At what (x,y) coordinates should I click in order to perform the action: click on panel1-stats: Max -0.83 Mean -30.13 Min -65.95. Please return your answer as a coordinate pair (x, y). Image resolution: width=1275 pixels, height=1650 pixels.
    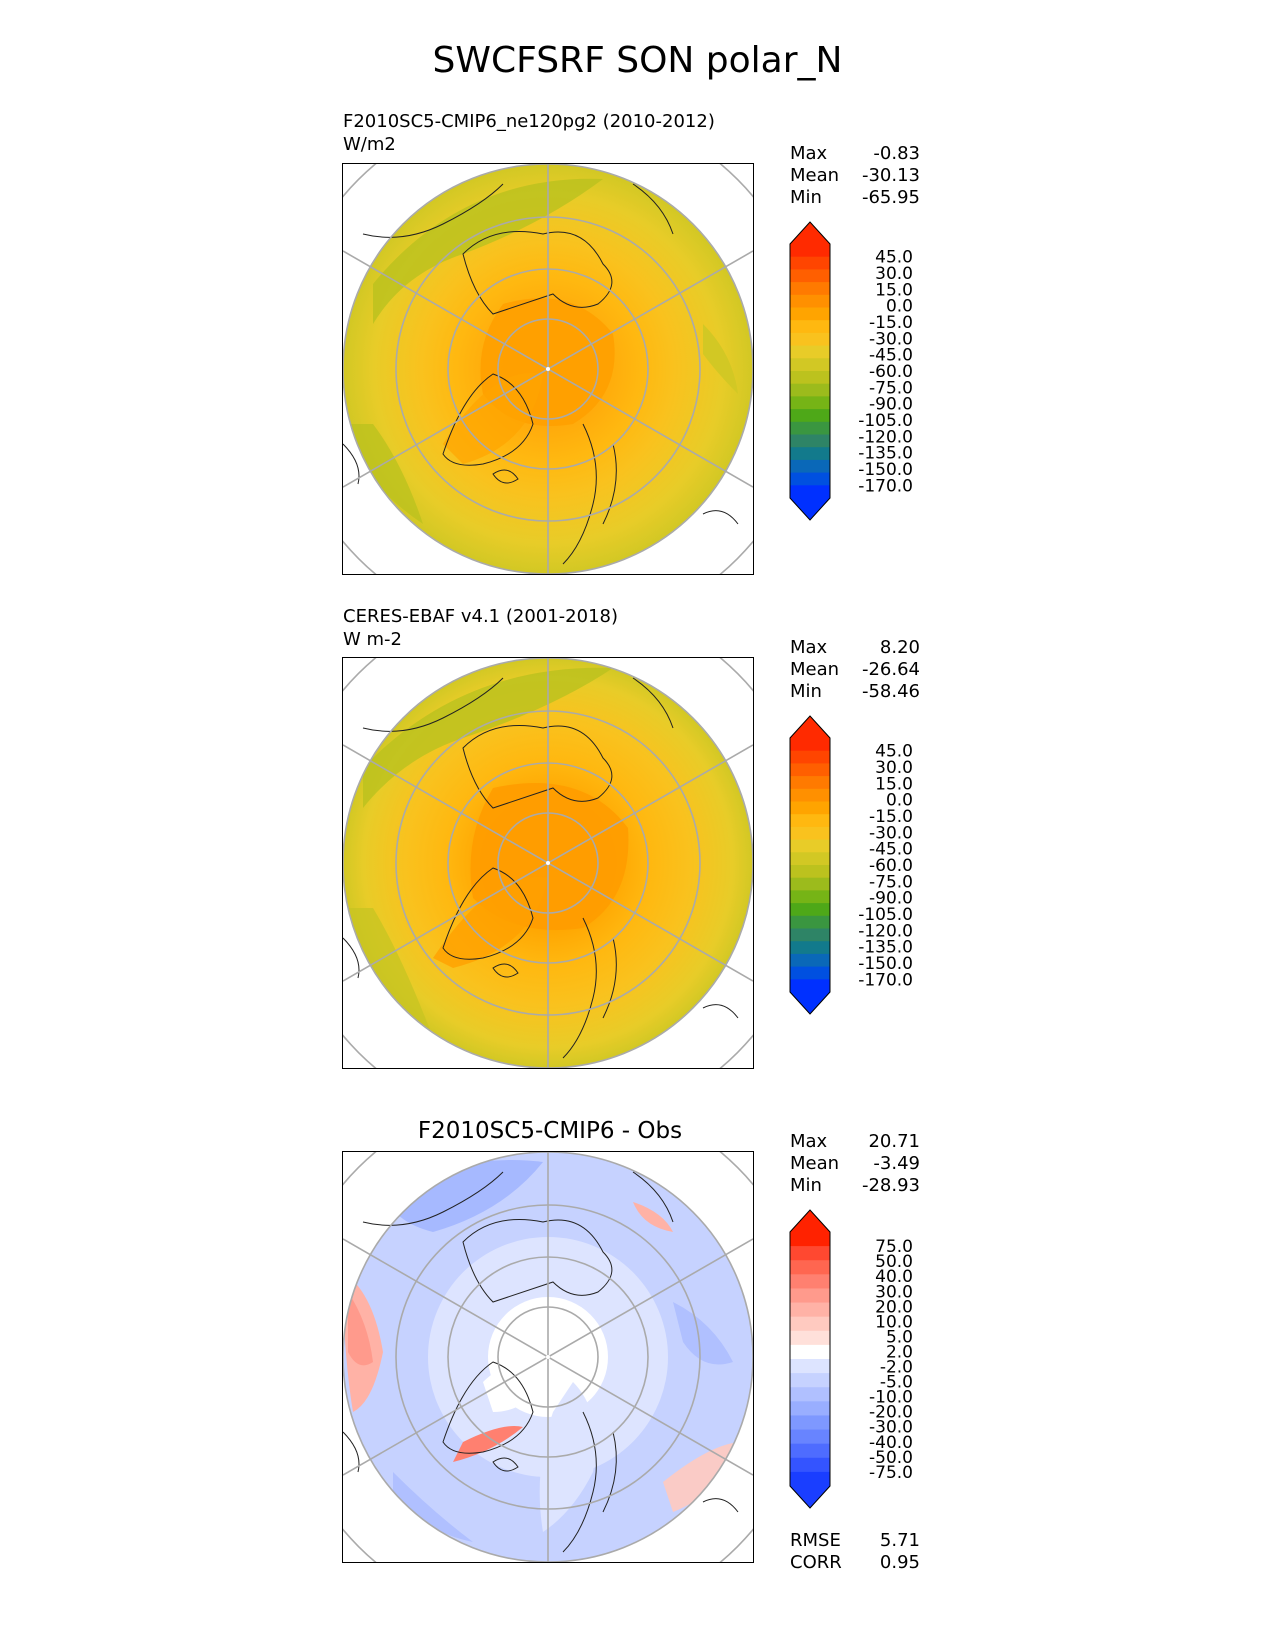
    Looking at the image, I should click on (855, 176).